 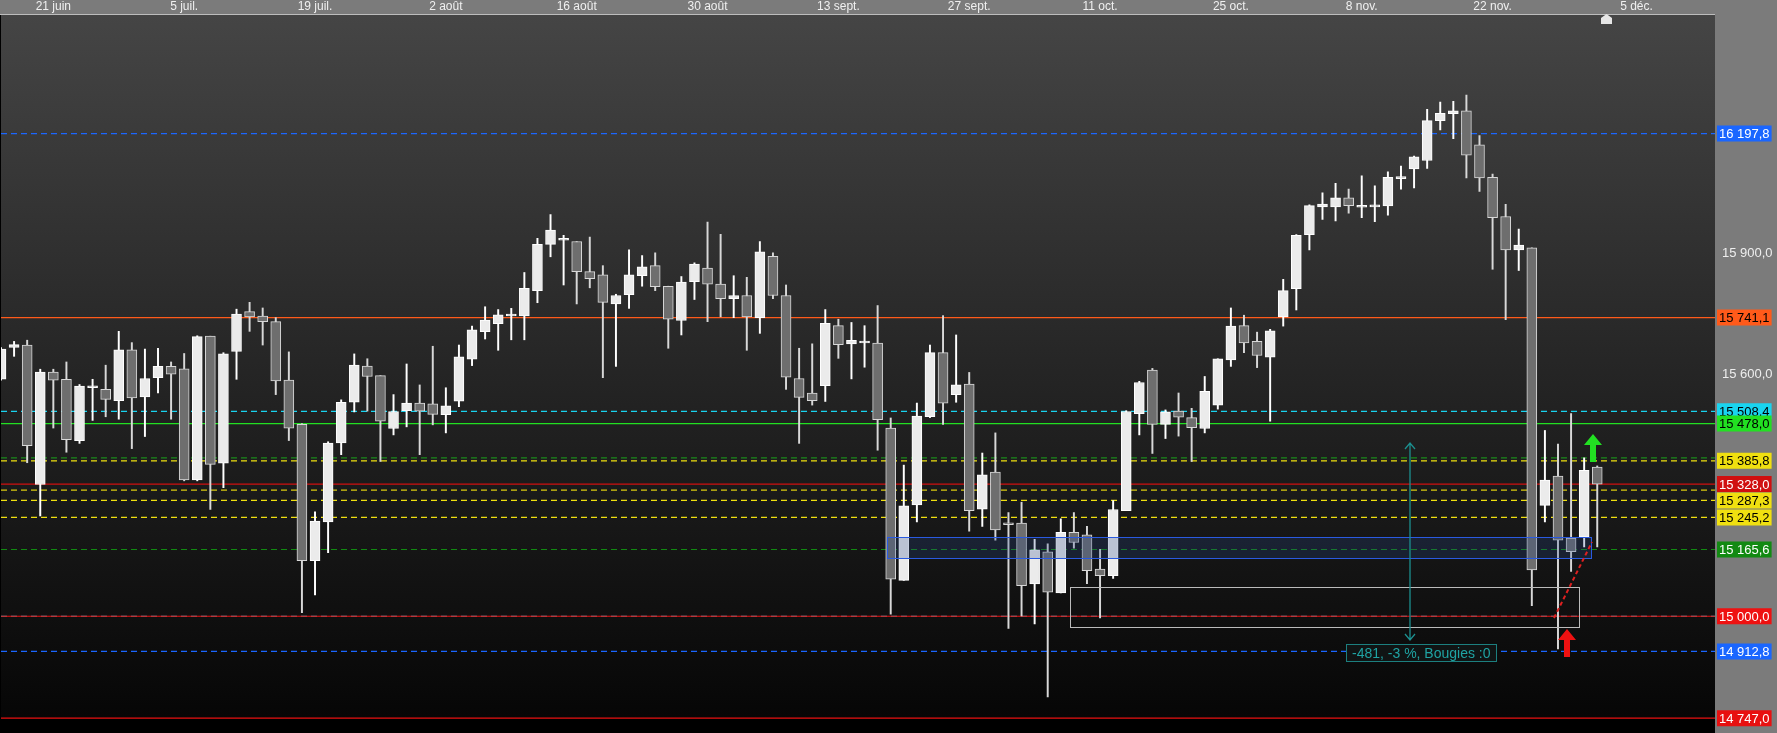 I want to click on ref-line-label: 15 508,4, so click(x=1744, y=411).